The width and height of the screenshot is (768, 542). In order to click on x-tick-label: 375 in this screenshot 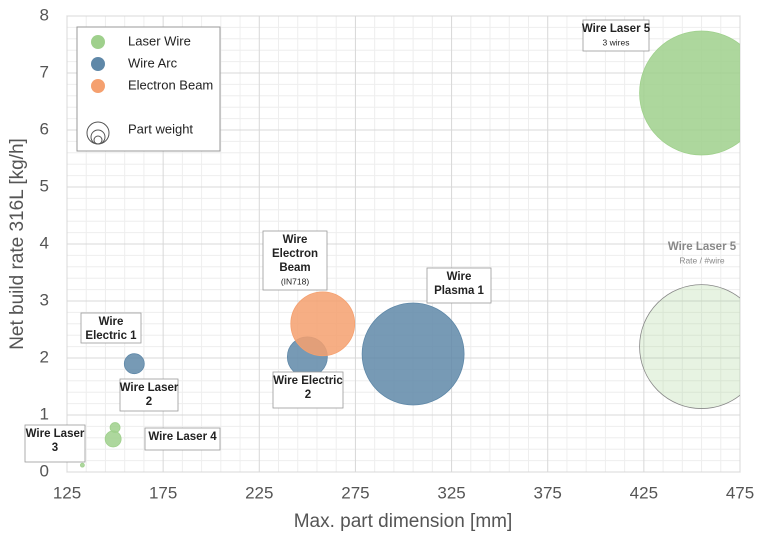, I will do `click(548, 492)`.